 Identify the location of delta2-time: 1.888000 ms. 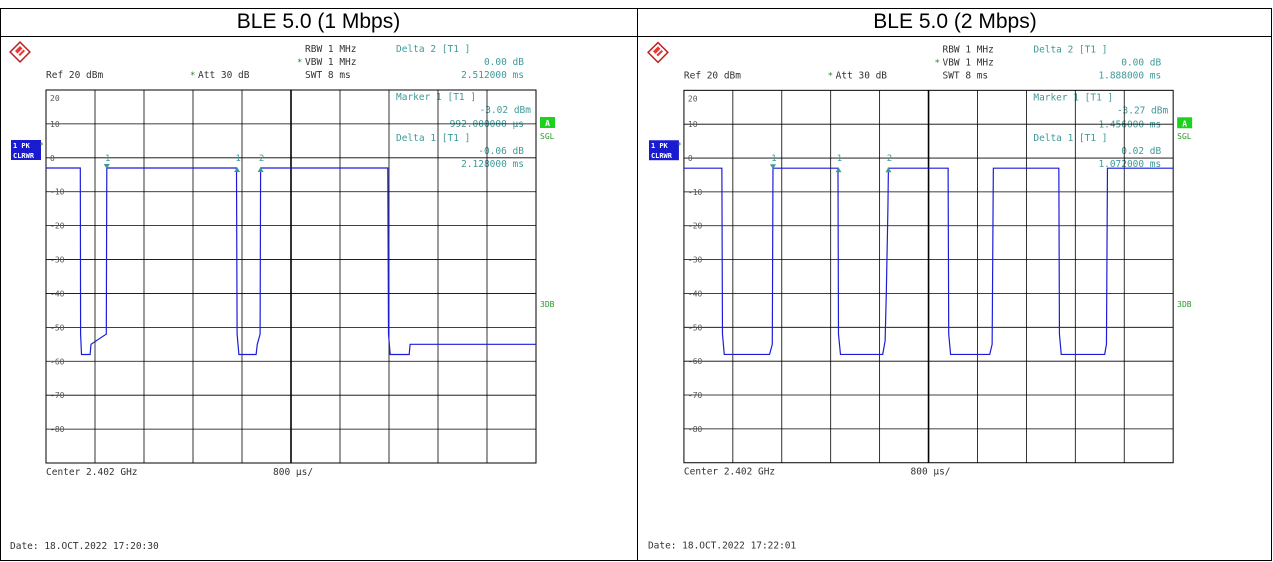
(1129, 75).